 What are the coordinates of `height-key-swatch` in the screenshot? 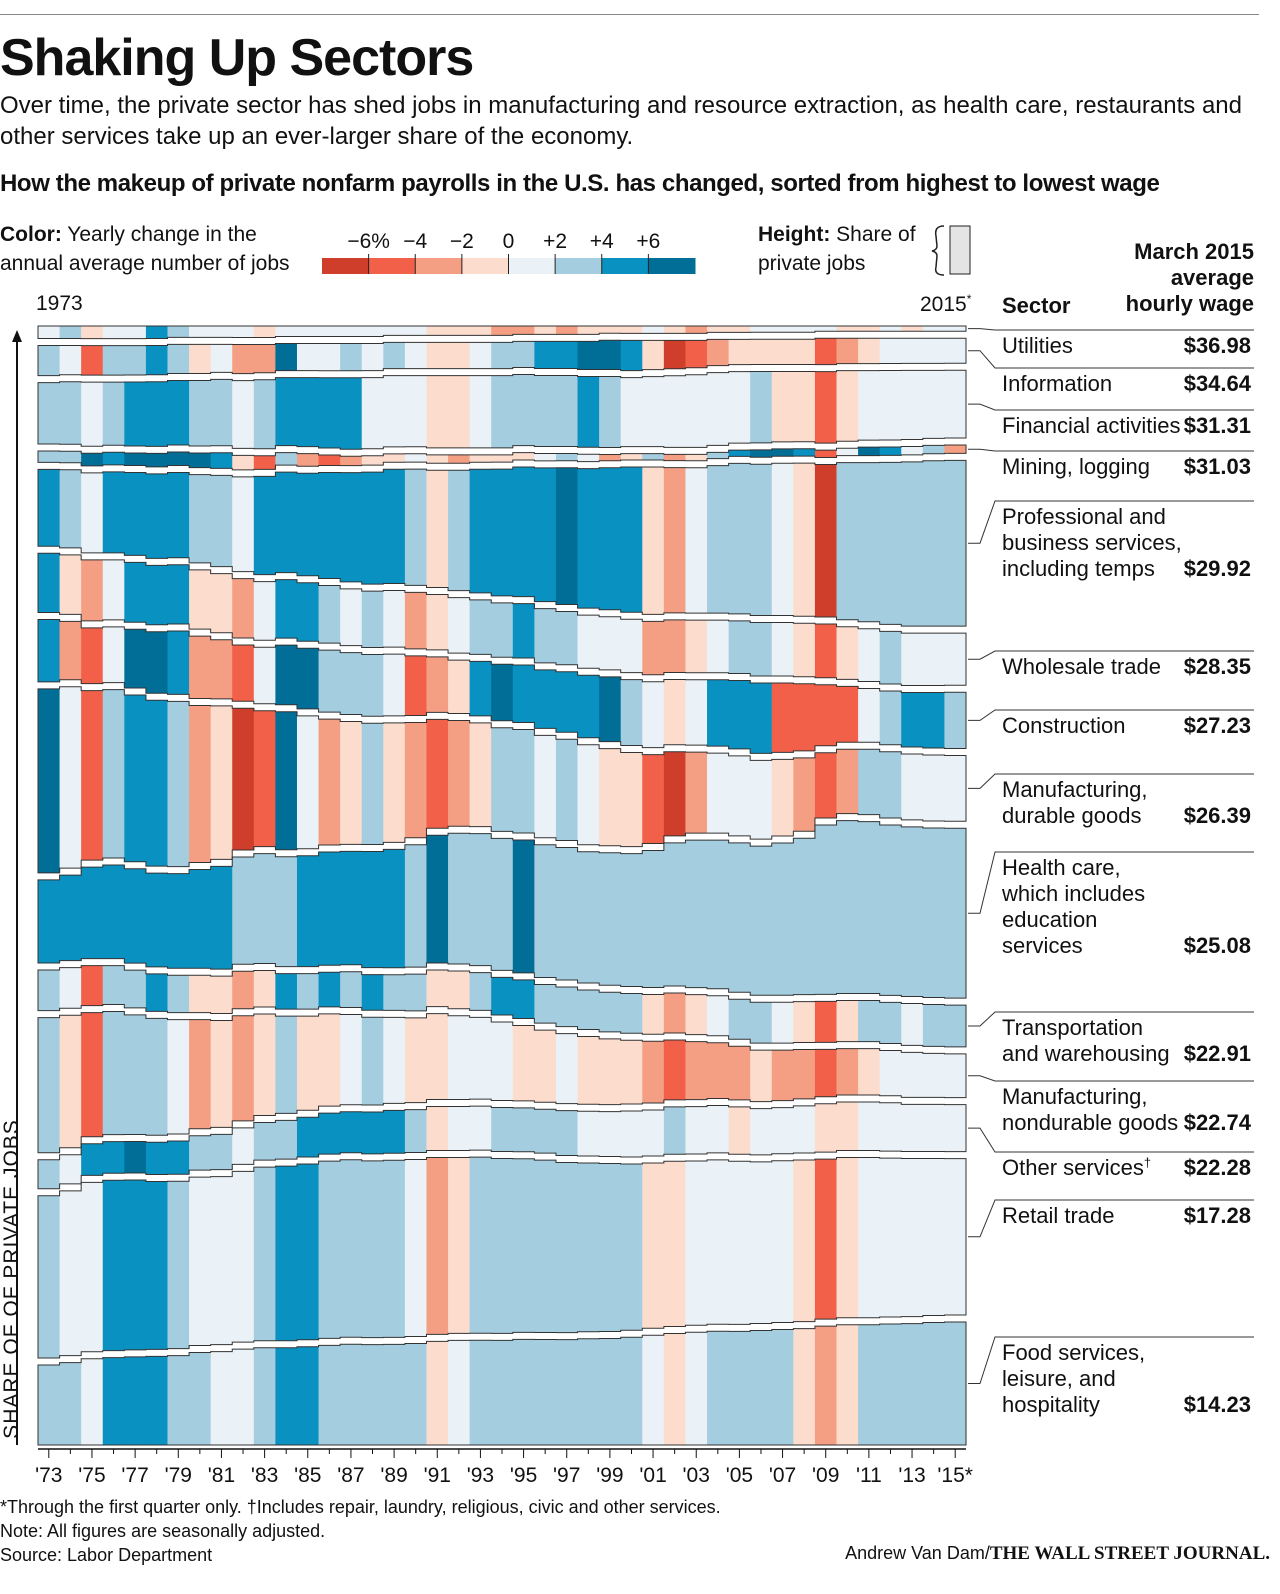 It's located at (960, 250).